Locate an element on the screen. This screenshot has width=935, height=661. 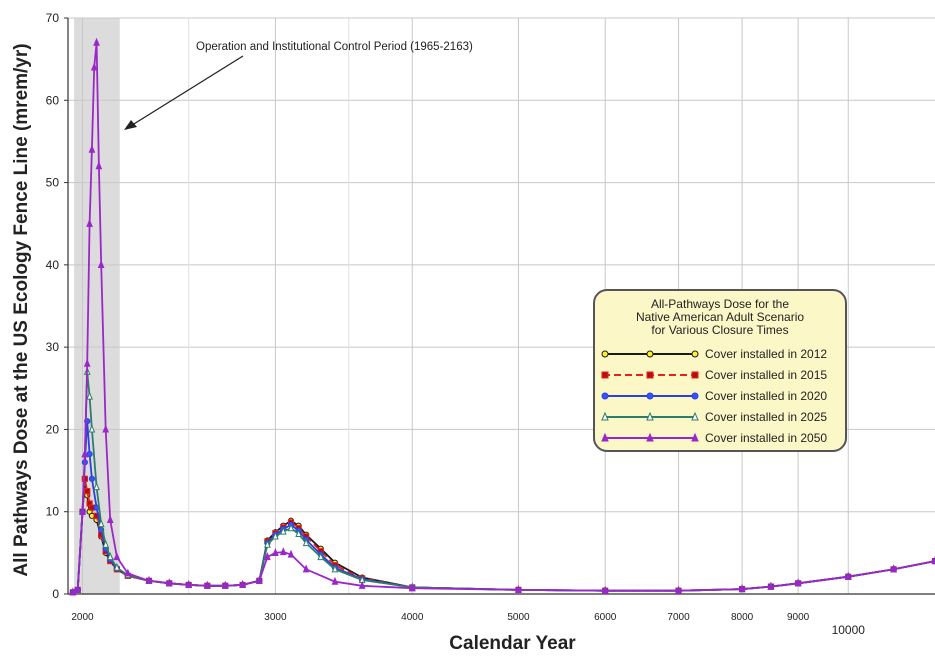
x-tick-label: 8000 is located at coordinates (742, 617).